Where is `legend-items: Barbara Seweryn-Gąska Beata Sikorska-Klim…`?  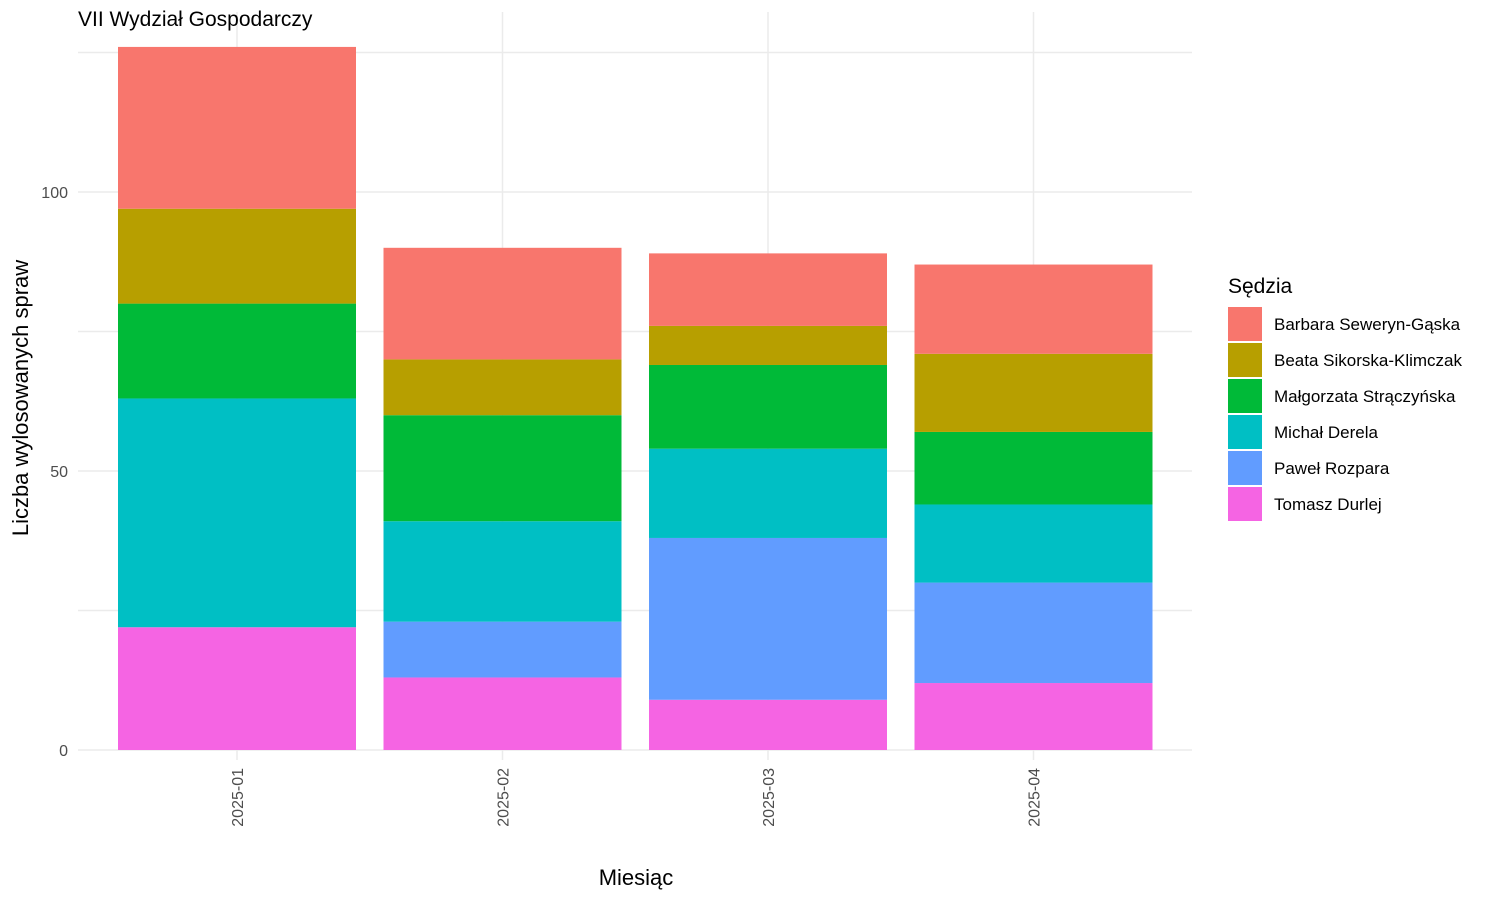
legend-items: Barbara Seweryn-Gąska Beata Sikorska-Klim… is located at coordinates (1345, 414).